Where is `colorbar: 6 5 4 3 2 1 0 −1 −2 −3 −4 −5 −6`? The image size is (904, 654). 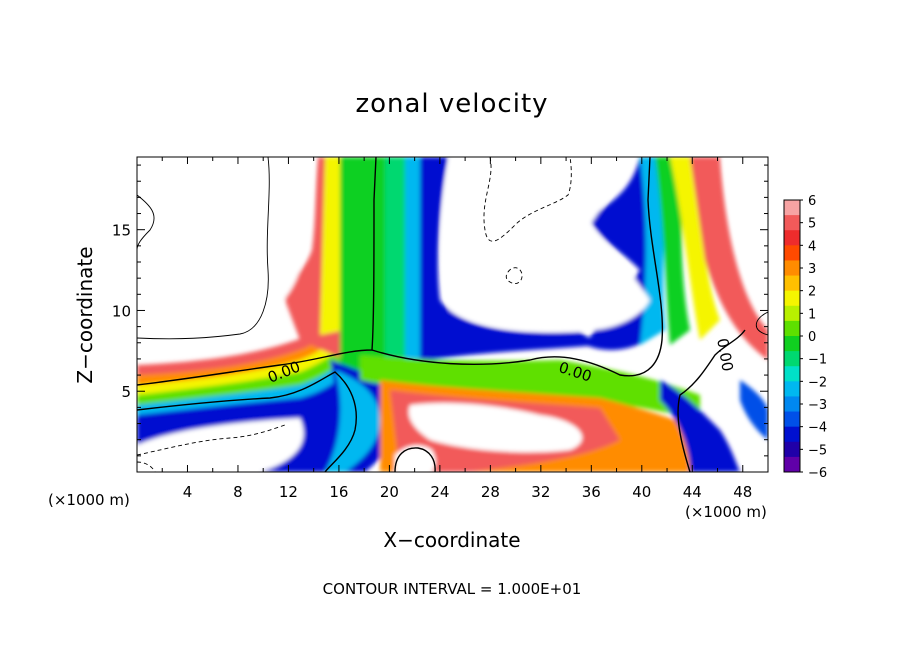 colorbar: 6 5 4 3 2 1 0 −1 −2 −3 −4 −5 −6 is located at coordinates (805, 337).